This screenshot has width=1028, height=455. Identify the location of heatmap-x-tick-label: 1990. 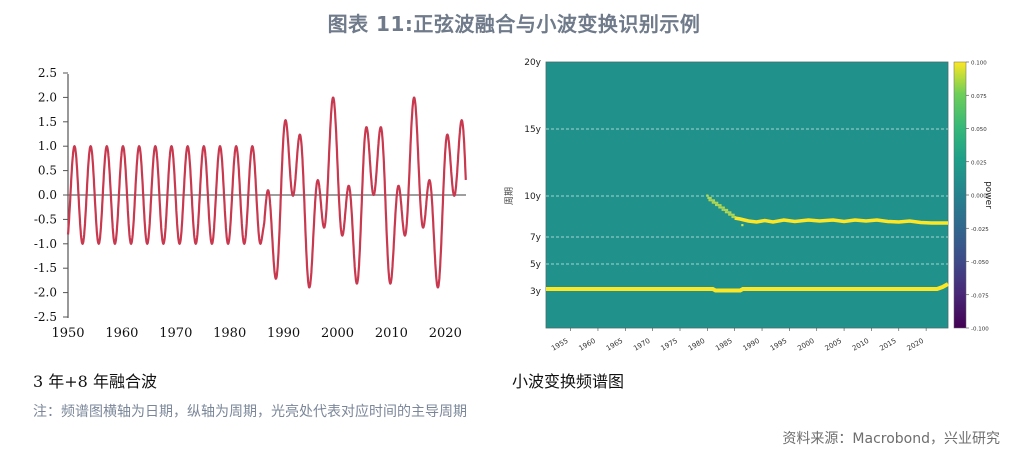
(751, 345).